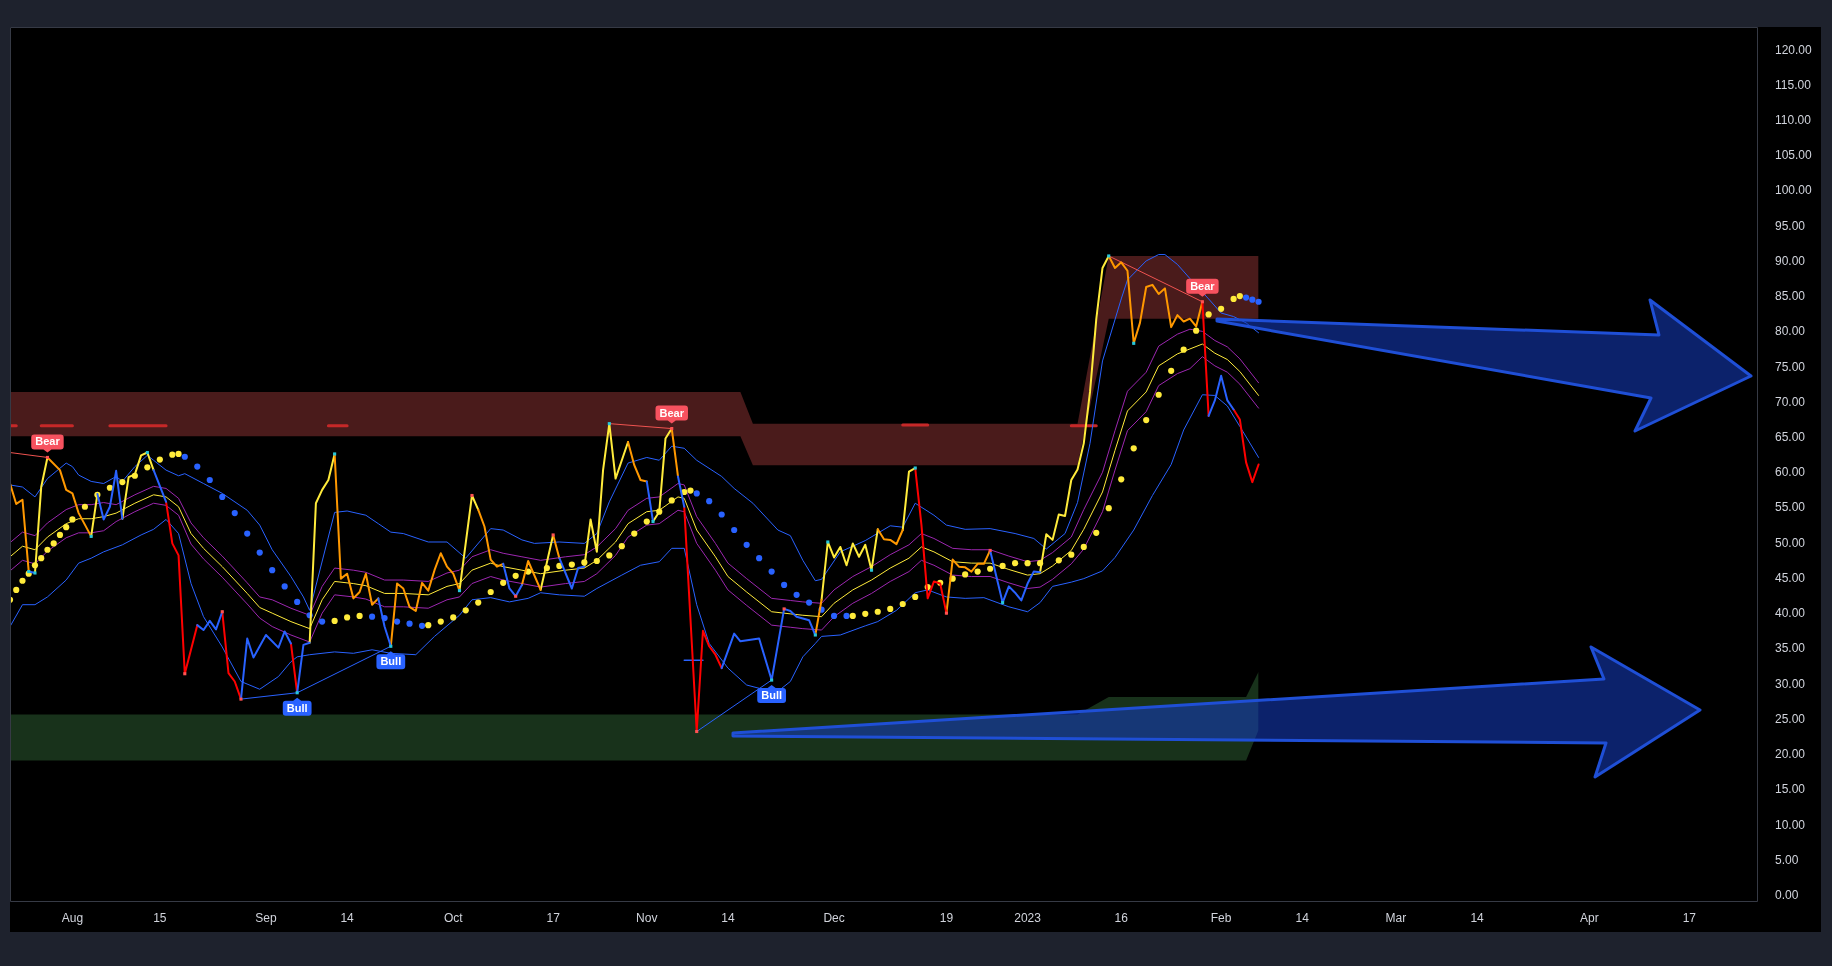 The width and height of the screenshot is (1832, 966). I want to click on x-tick-label: 15, so click(160, 917).